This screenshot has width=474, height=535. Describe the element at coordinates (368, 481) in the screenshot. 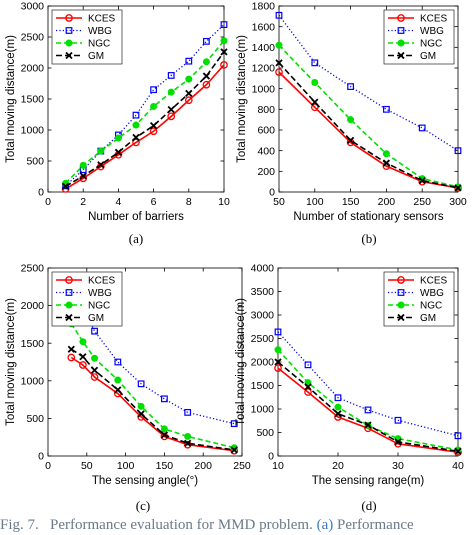

I see `x-axis-label: The sensing range(m)` at that location.